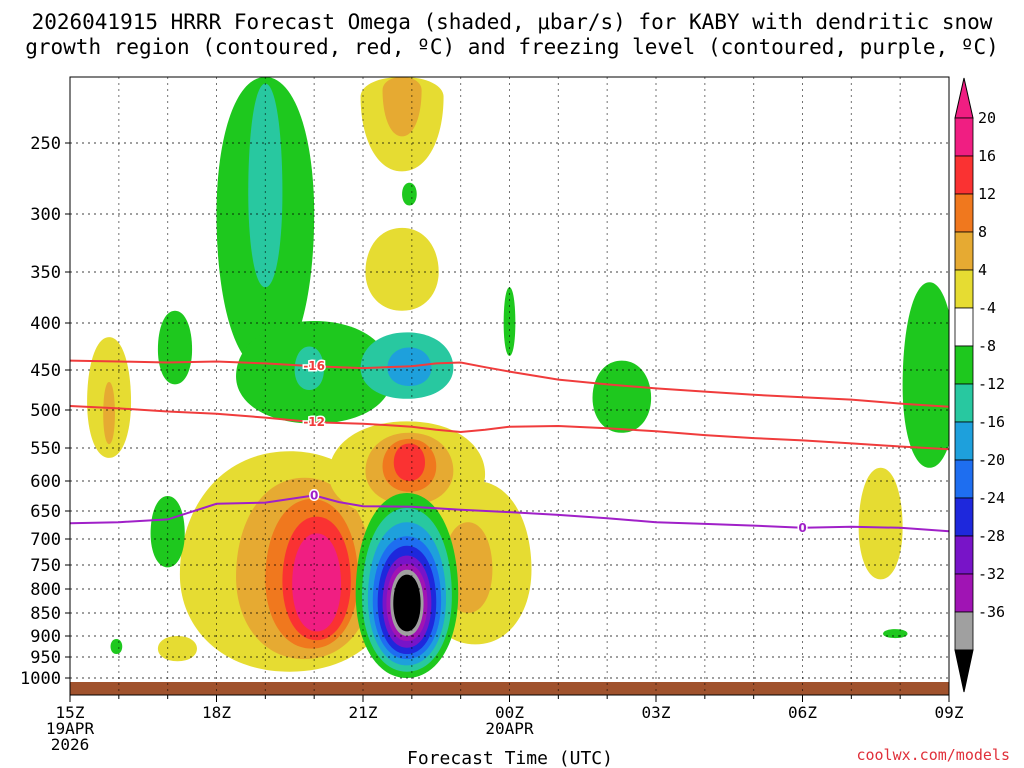  I want to click on xtick-label-0-0: 15Z, so click(70, 712).